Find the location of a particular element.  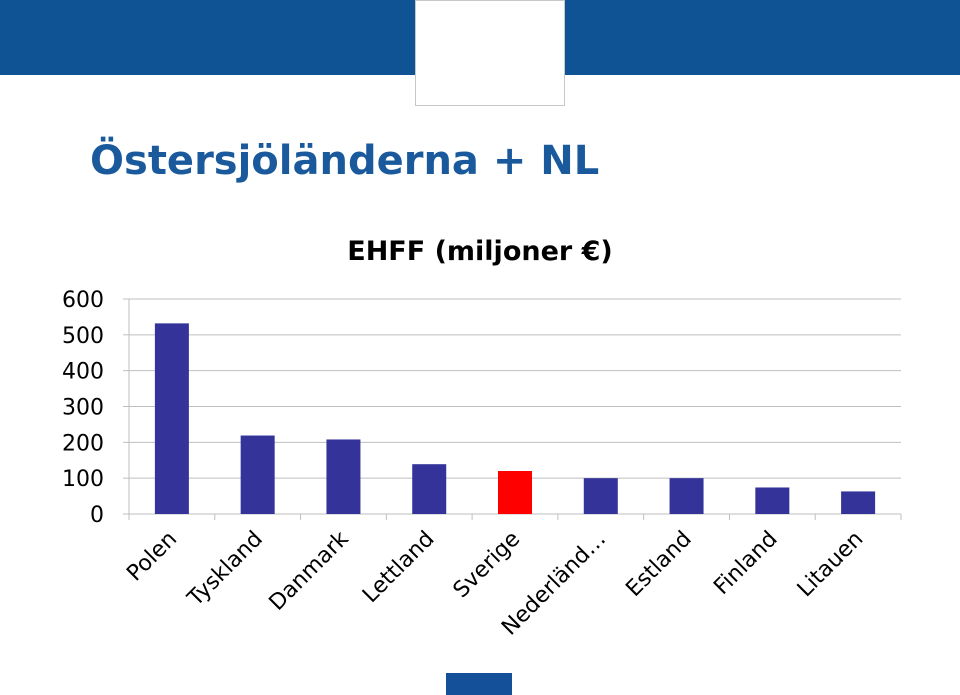

y-tick-labels: 0 100 200 300 400 500 600 is located at coordinates (83, 408).